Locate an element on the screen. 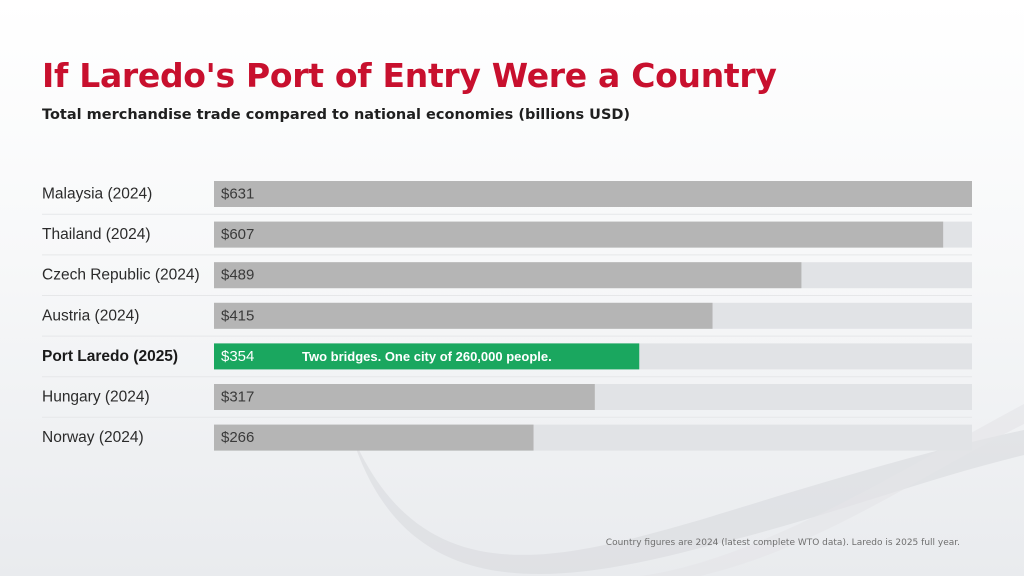 This screenshot has width=1024, height=576. bar-highlight is located at coordinates (427, 356).